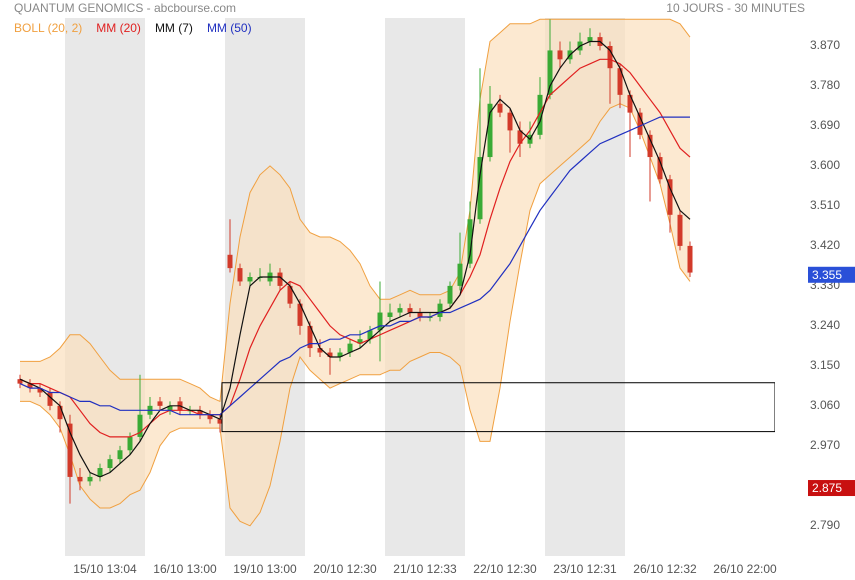 The width and height of the screenshot is (855, 580). Describe the element at coordinates (345, 569) in the screenshot. I see `x-tick-label: 20/10 12:30` at that location.